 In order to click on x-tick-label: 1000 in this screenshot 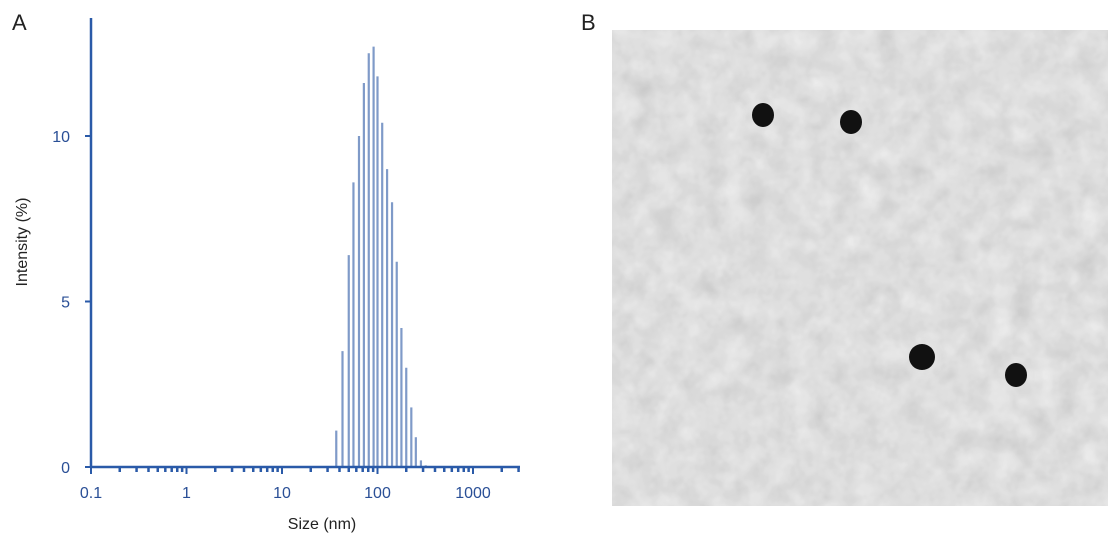, I will do `click(473, 493)`.